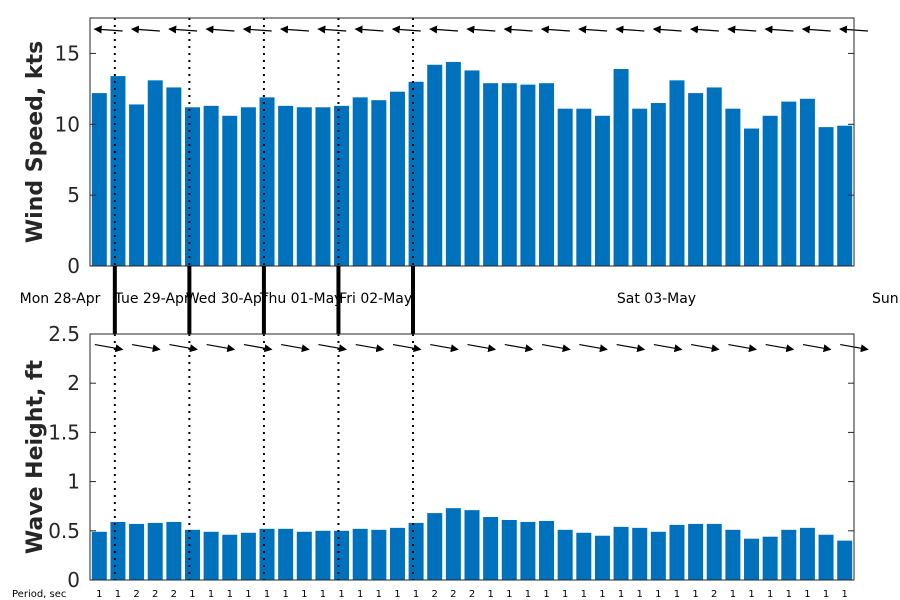 The width and height of the screenshot is (900, 600). I want to click on day-label: Thu 01-May, so click(301, 299).